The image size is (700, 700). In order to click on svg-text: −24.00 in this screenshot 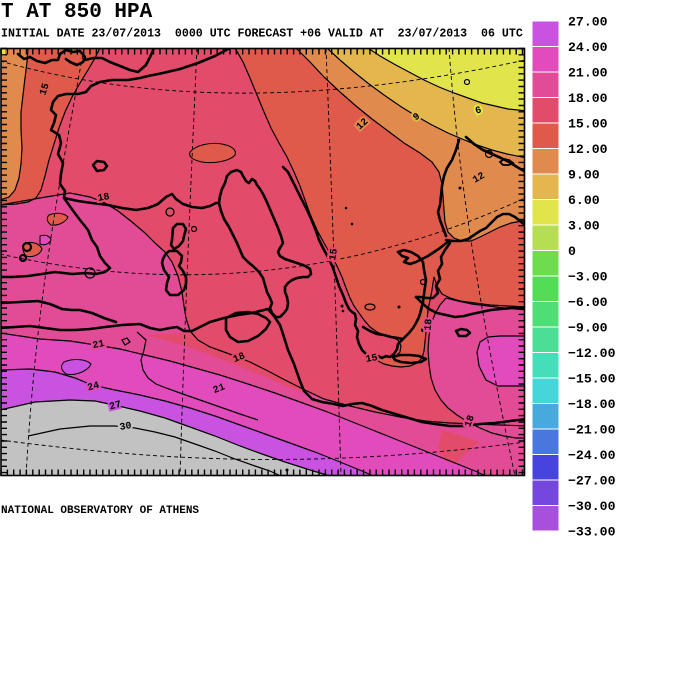, I will do `click(592, 455)`.